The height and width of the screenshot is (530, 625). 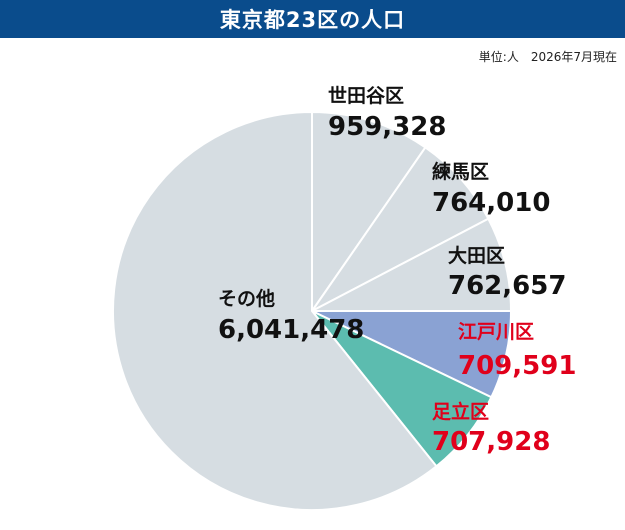 I want to click on chart-title: 東京都23区の人口, so click(x=312, y=20).